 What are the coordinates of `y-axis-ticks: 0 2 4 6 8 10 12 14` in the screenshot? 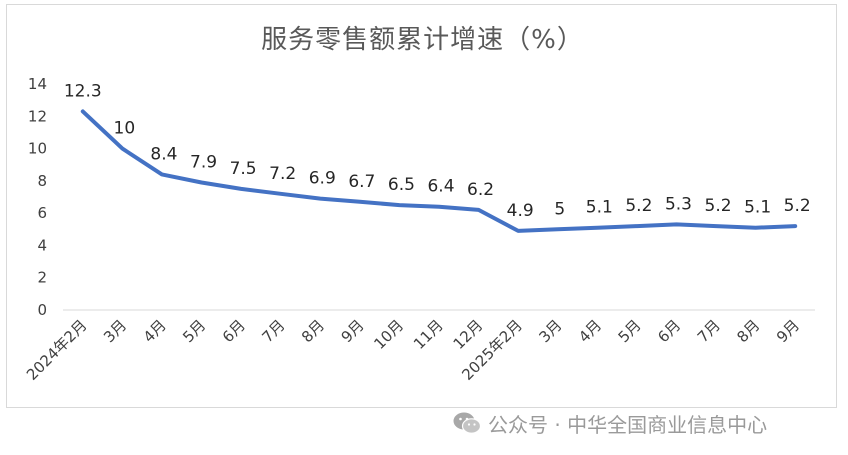 It's located at (37, 197).